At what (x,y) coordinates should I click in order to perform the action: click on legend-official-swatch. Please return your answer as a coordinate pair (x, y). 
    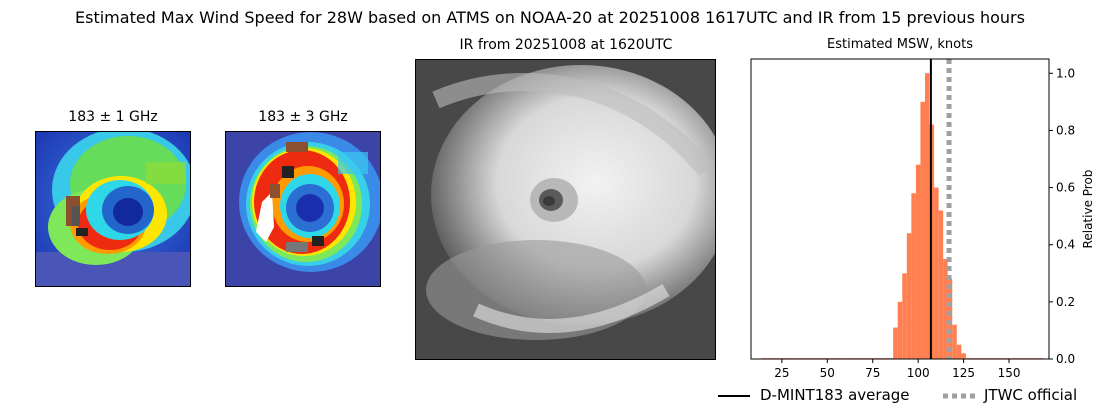
    Looking at the image, I should click on (959, 396).